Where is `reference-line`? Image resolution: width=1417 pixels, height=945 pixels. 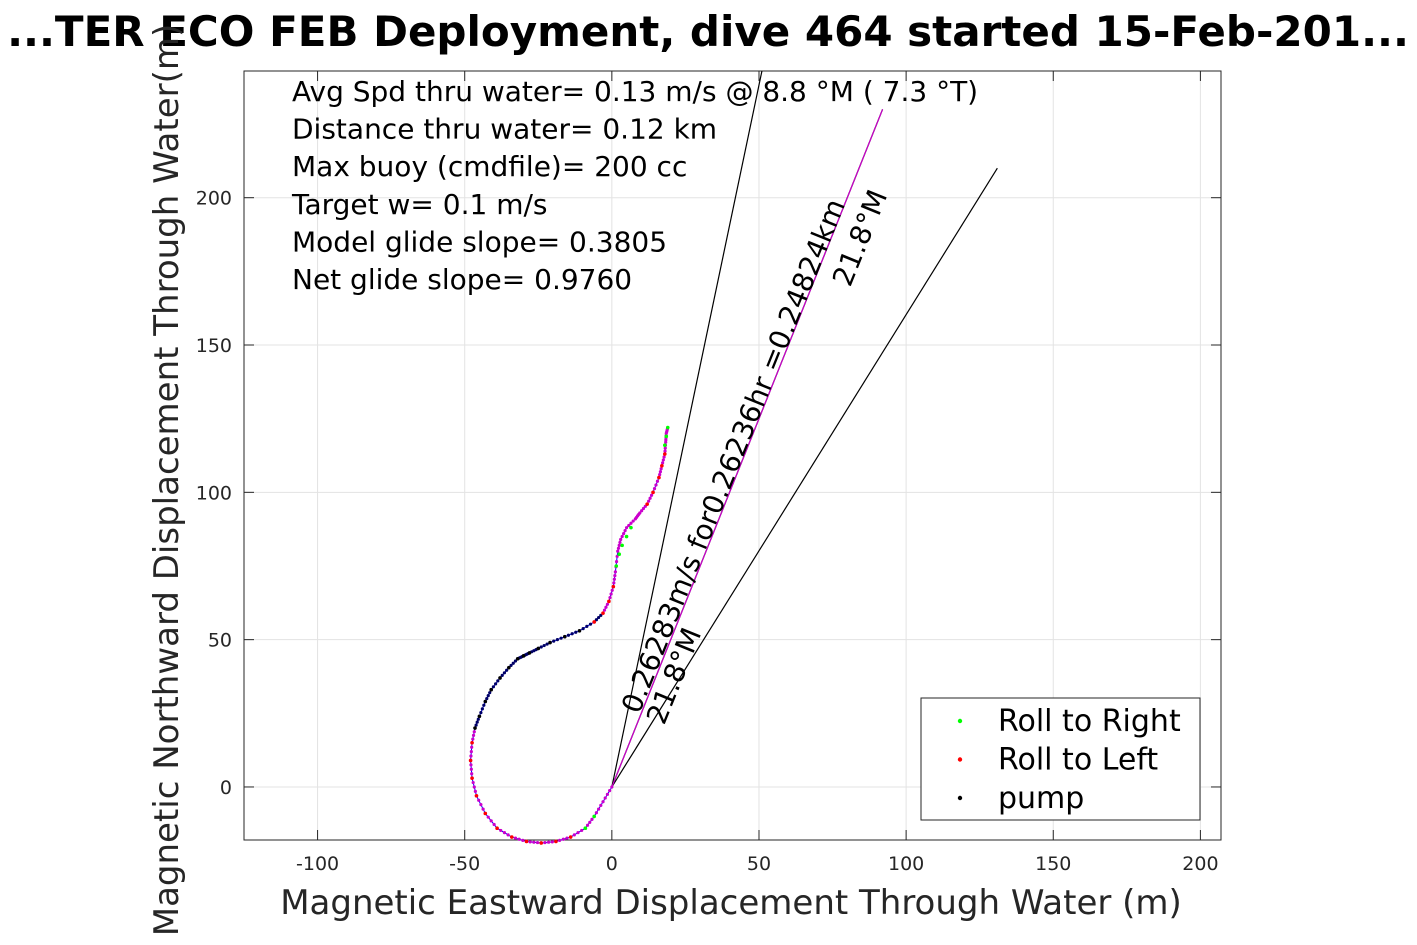
reference-line is located at coordinates (687, 429).